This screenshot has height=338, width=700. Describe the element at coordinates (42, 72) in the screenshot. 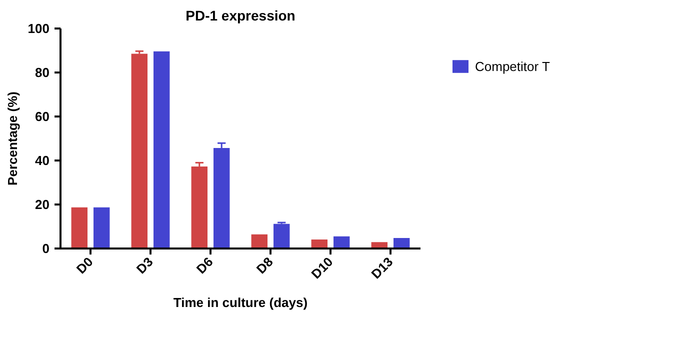

I see `y-tick-label: 80` at that location.